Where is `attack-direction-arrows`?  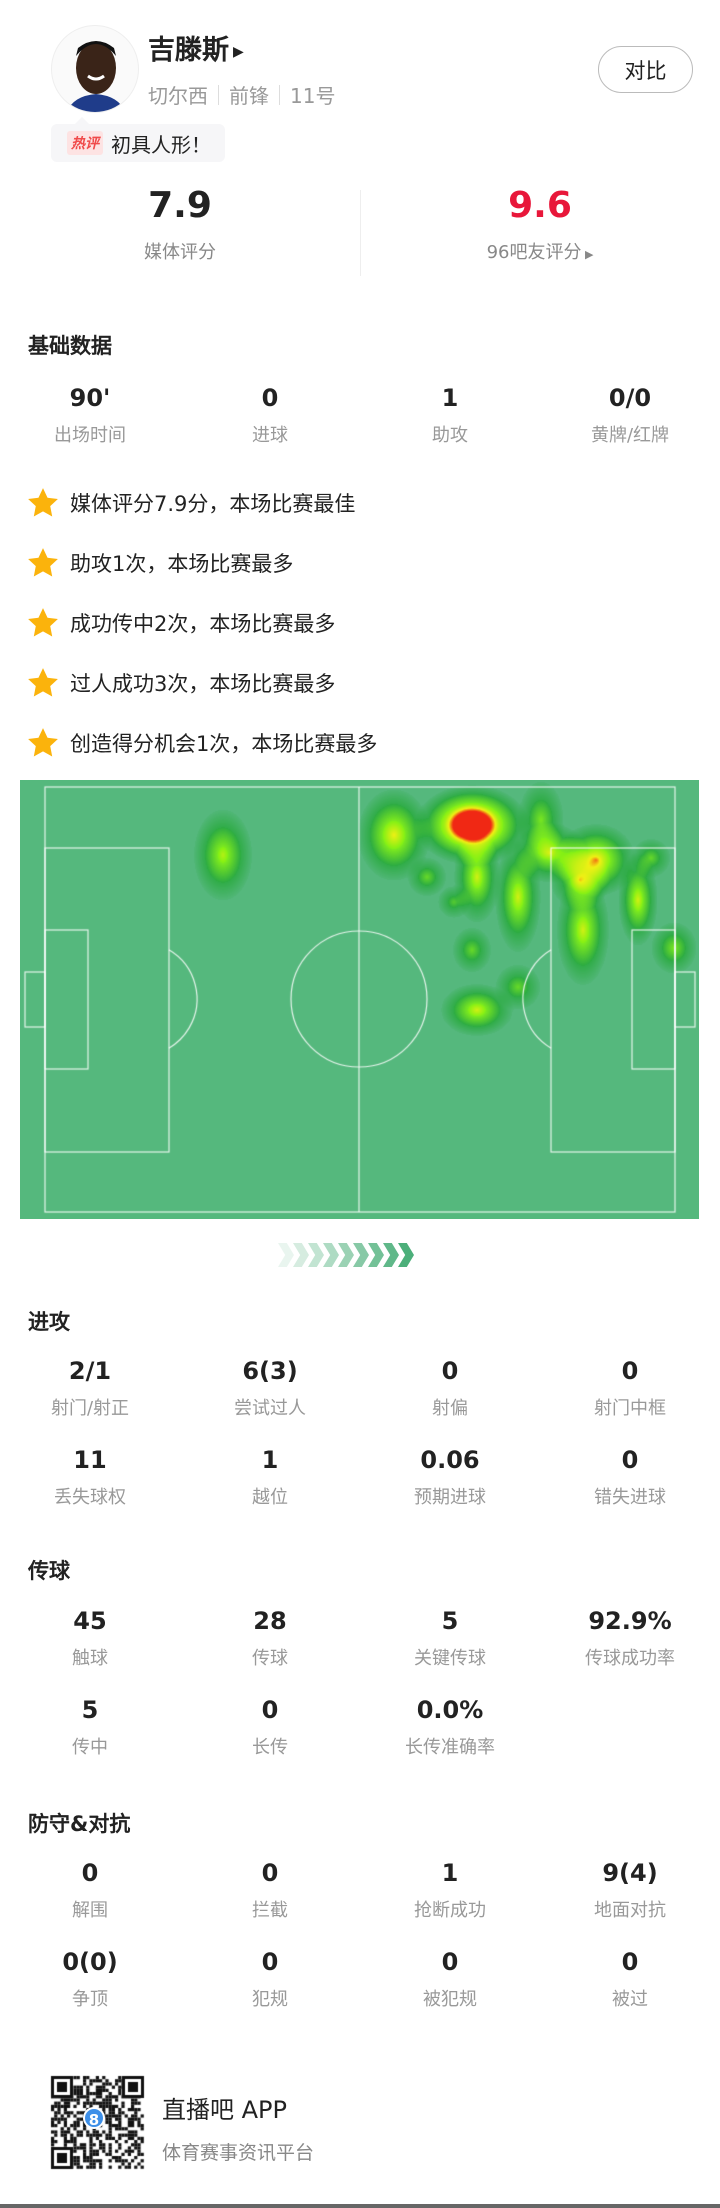
attack-direction-arrows is located at coordinates (346, 1255).